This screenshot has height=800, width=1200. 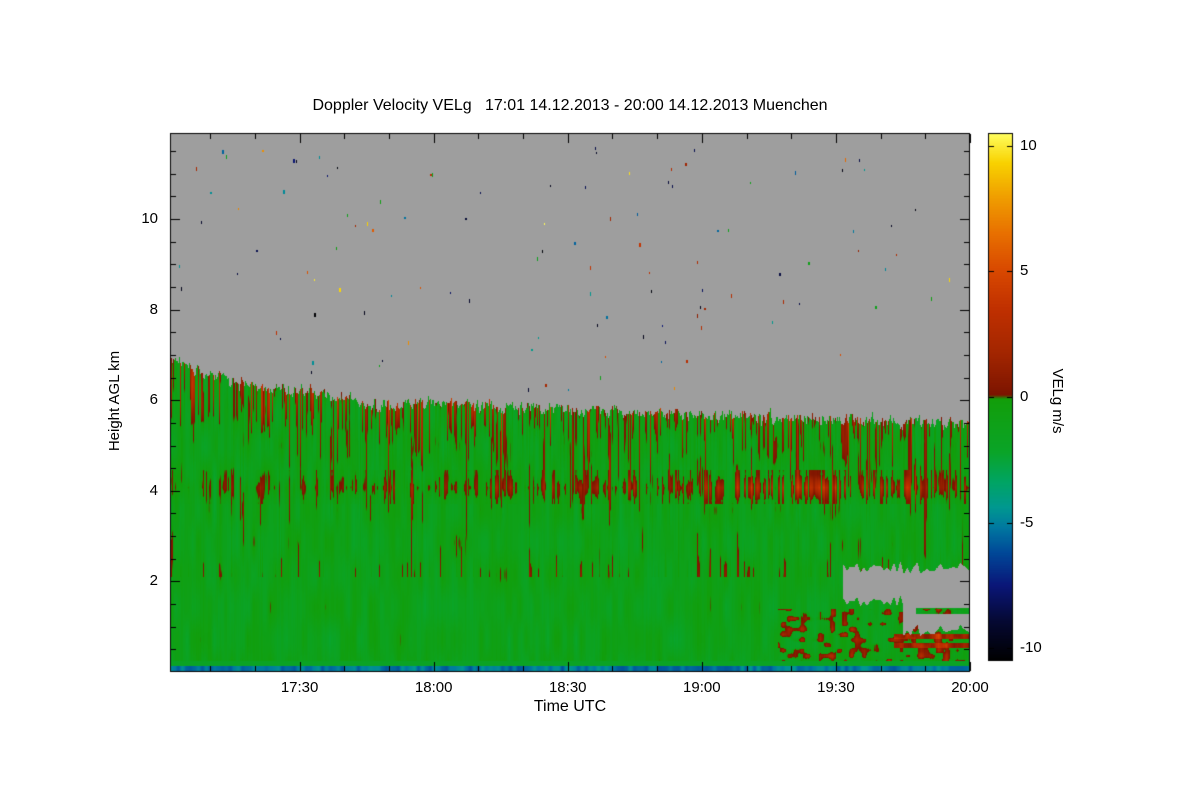 I want to click on y-tick-label: 4, so click(x=153, y=490).